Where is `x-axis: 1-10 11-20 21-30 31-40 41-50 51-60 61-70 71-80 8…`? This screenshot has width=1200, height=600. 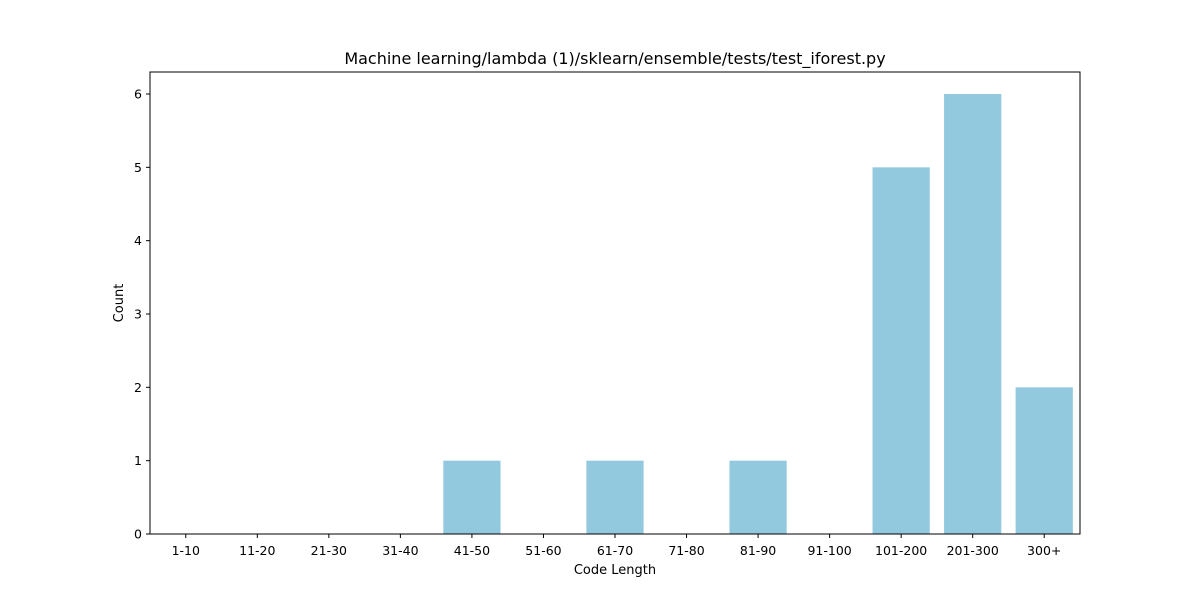
x-axis: 1-10 11-20 21-30 31-40 41-50 51-60 61-70 71-80 8… is located at coordinates (616, 546).